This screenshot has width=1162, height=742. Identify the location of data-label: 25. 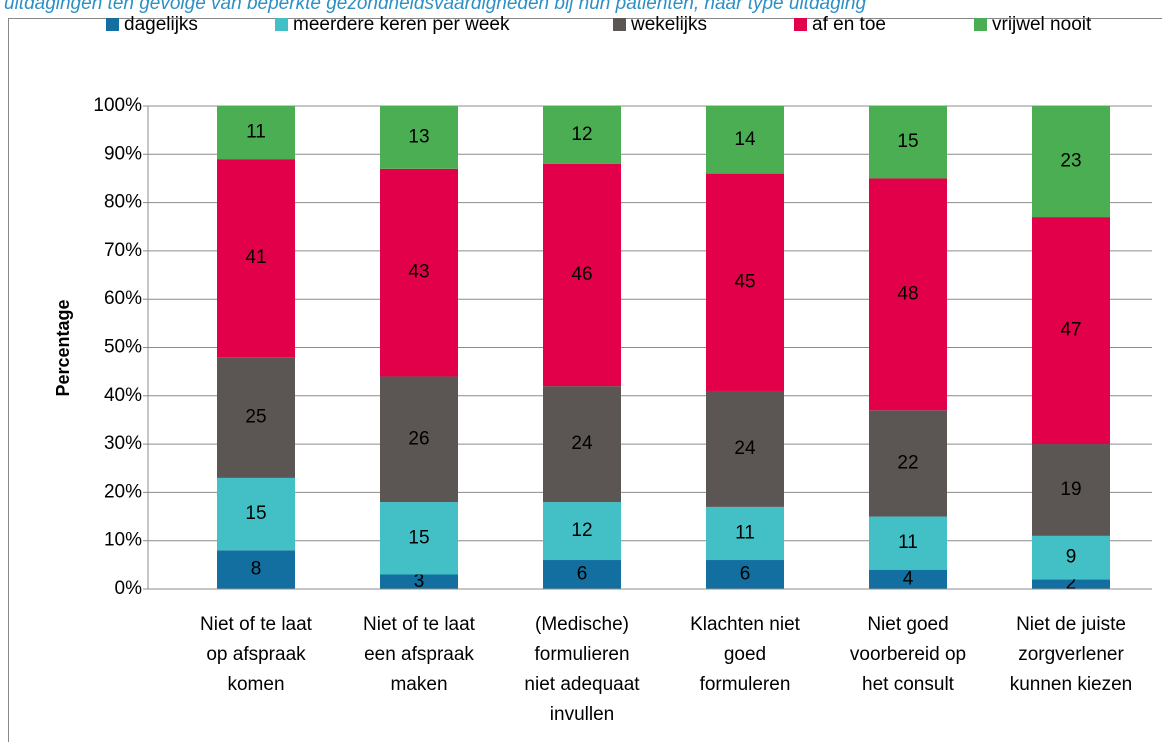
(255, 417).